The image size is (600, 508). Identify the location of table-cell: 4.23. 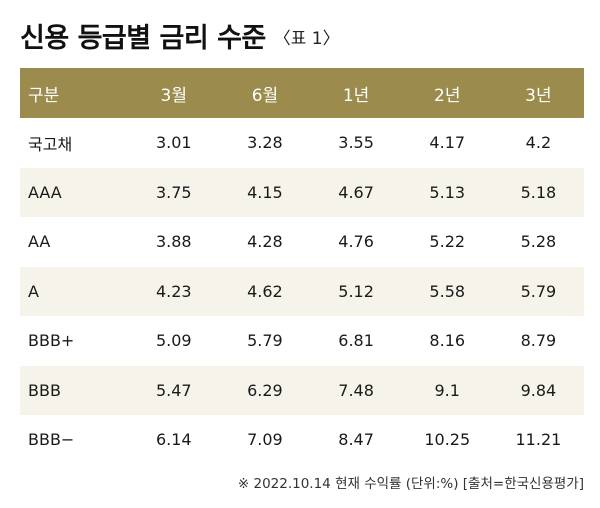
(173, 291).